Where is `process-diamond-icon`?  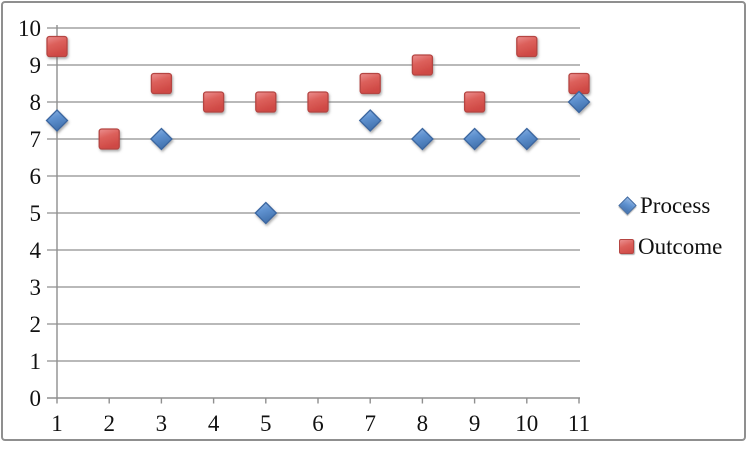
process-diamond-icon is located at coordinates (627, 205).